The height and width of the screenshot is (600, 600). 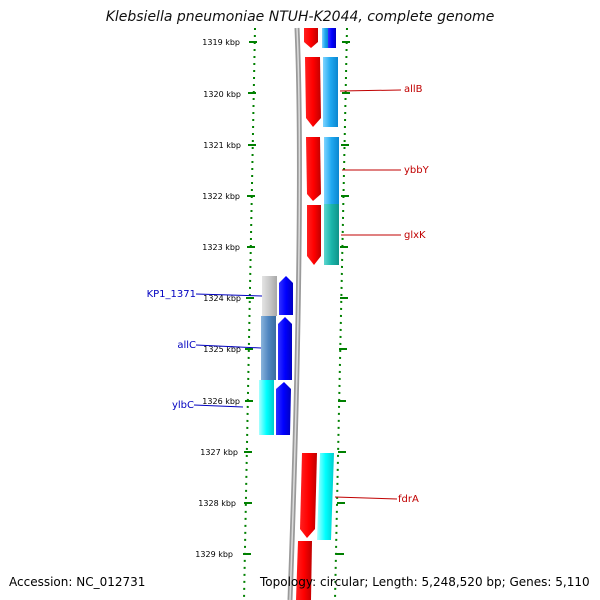 What do you see at coordinates (415, 235) in the screenshot?
I see `gene-label-glxK: glxK` at bounding box center [415, 235].